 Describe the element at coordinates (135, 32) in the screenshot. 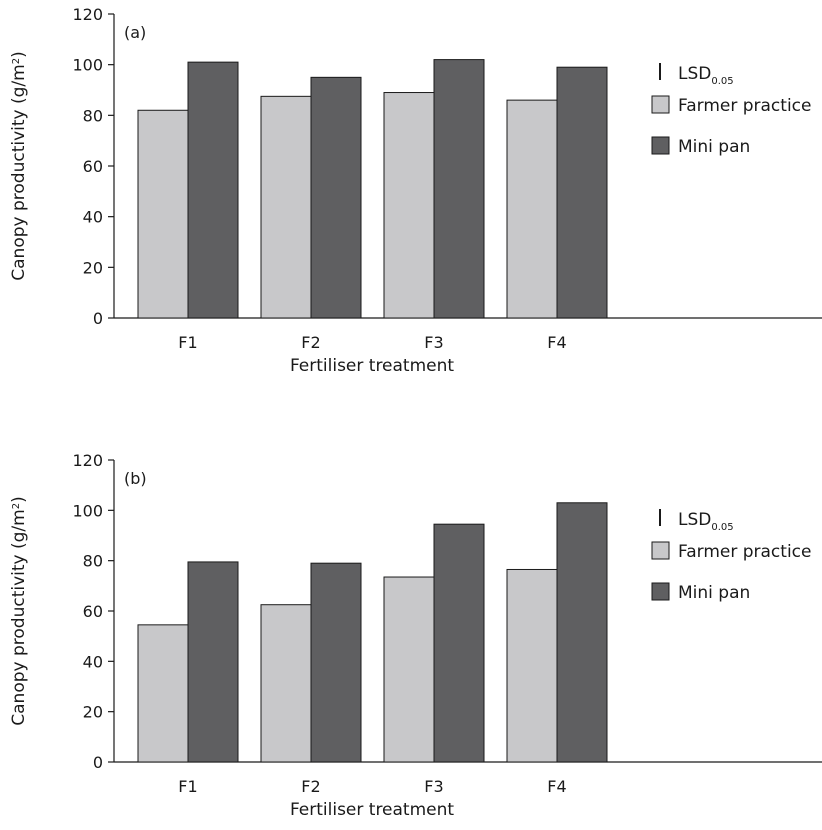

I see `panel-label: (a)` at that location.